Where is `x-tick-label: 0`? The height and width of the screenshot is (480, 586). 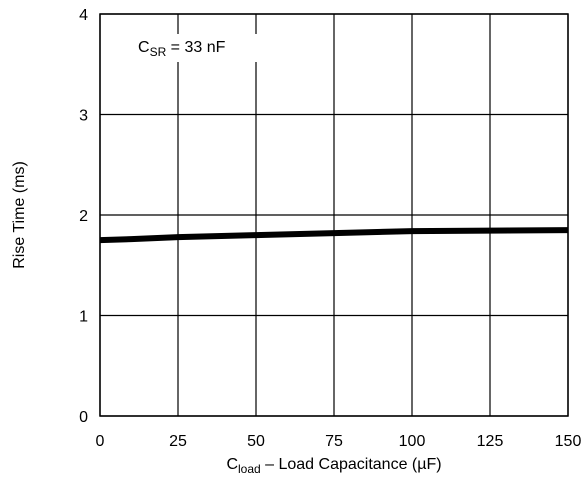 x-tick-label: 0 is located at coordinates (100, 441).